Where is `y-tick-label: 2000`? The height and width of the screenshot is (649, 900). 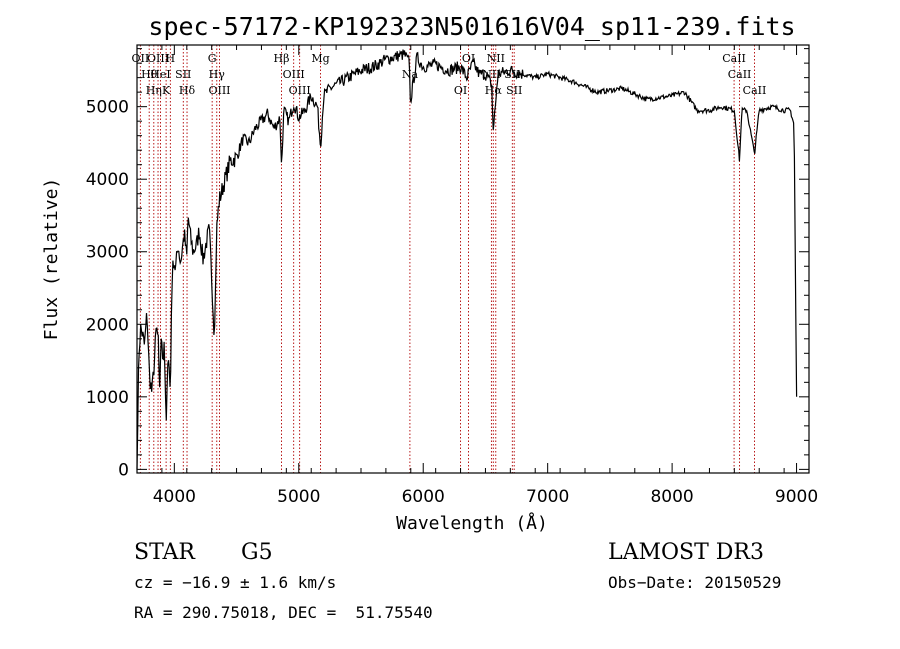
y-tick-label: 2000 is located at coordinates (107, 325).